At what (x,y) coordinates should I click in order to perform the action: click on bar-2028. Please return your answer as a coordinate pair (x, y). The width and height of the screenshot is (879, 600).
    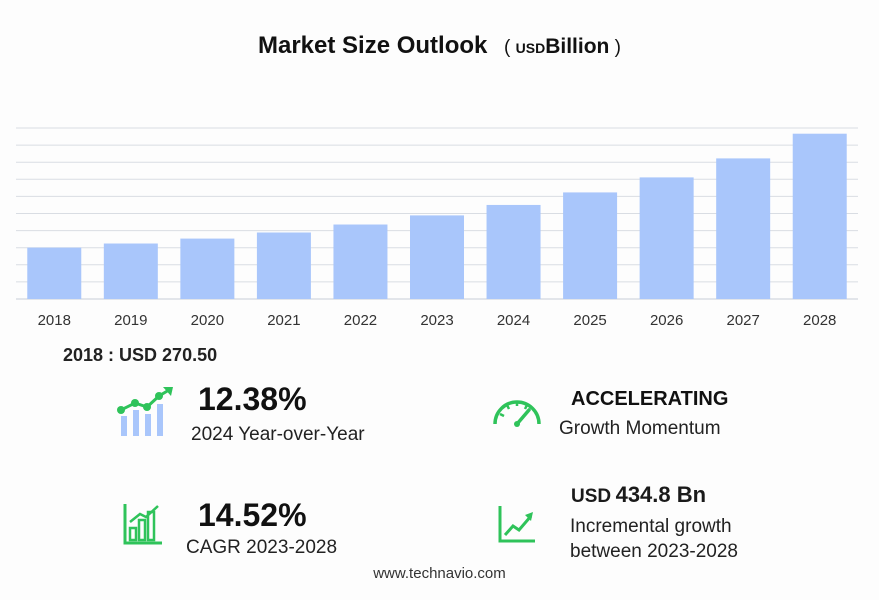
    Looking at the image, I should click on (819, 216).